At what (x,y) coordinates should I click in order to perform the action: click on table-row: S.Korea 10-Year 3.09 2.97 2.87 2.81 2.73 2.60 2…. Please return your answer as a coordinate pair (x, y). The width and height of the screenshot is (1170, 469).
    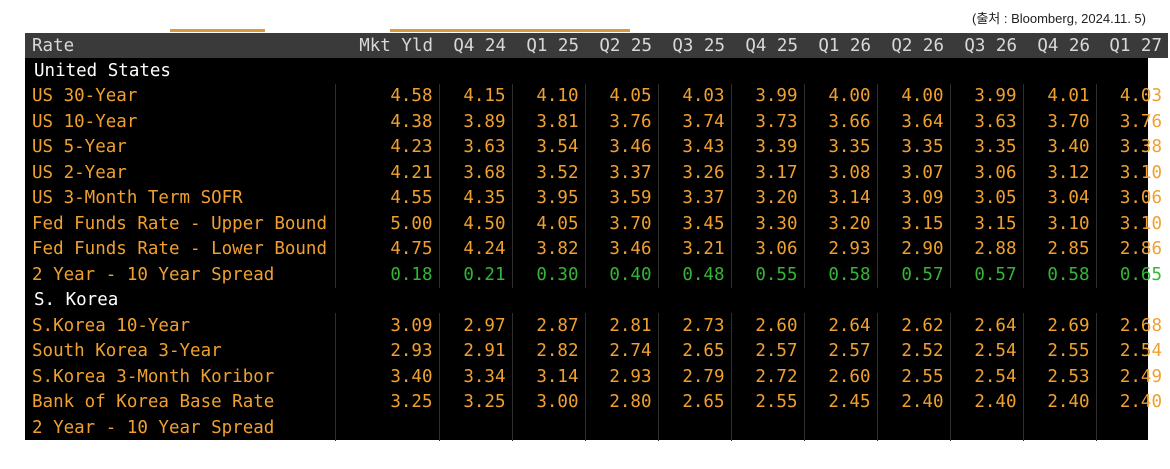
    Looking at the image, I should click on (596, 326).